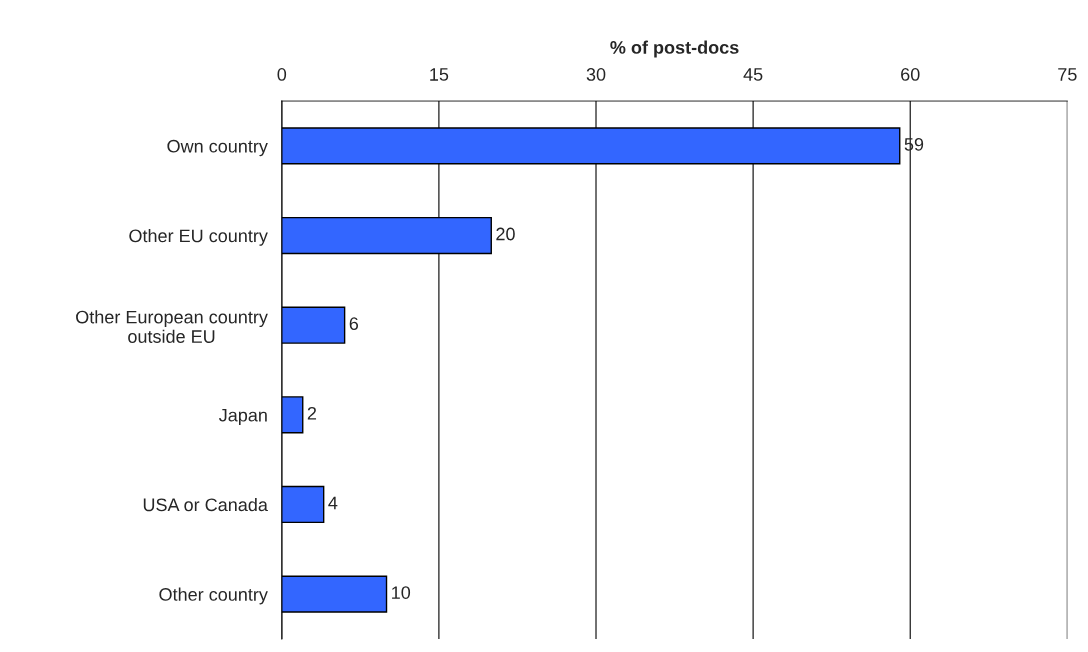 This screenshot has width=1088, height=652. I want to click on y-tick-label: Other European country outside EU, so click(172, 326).